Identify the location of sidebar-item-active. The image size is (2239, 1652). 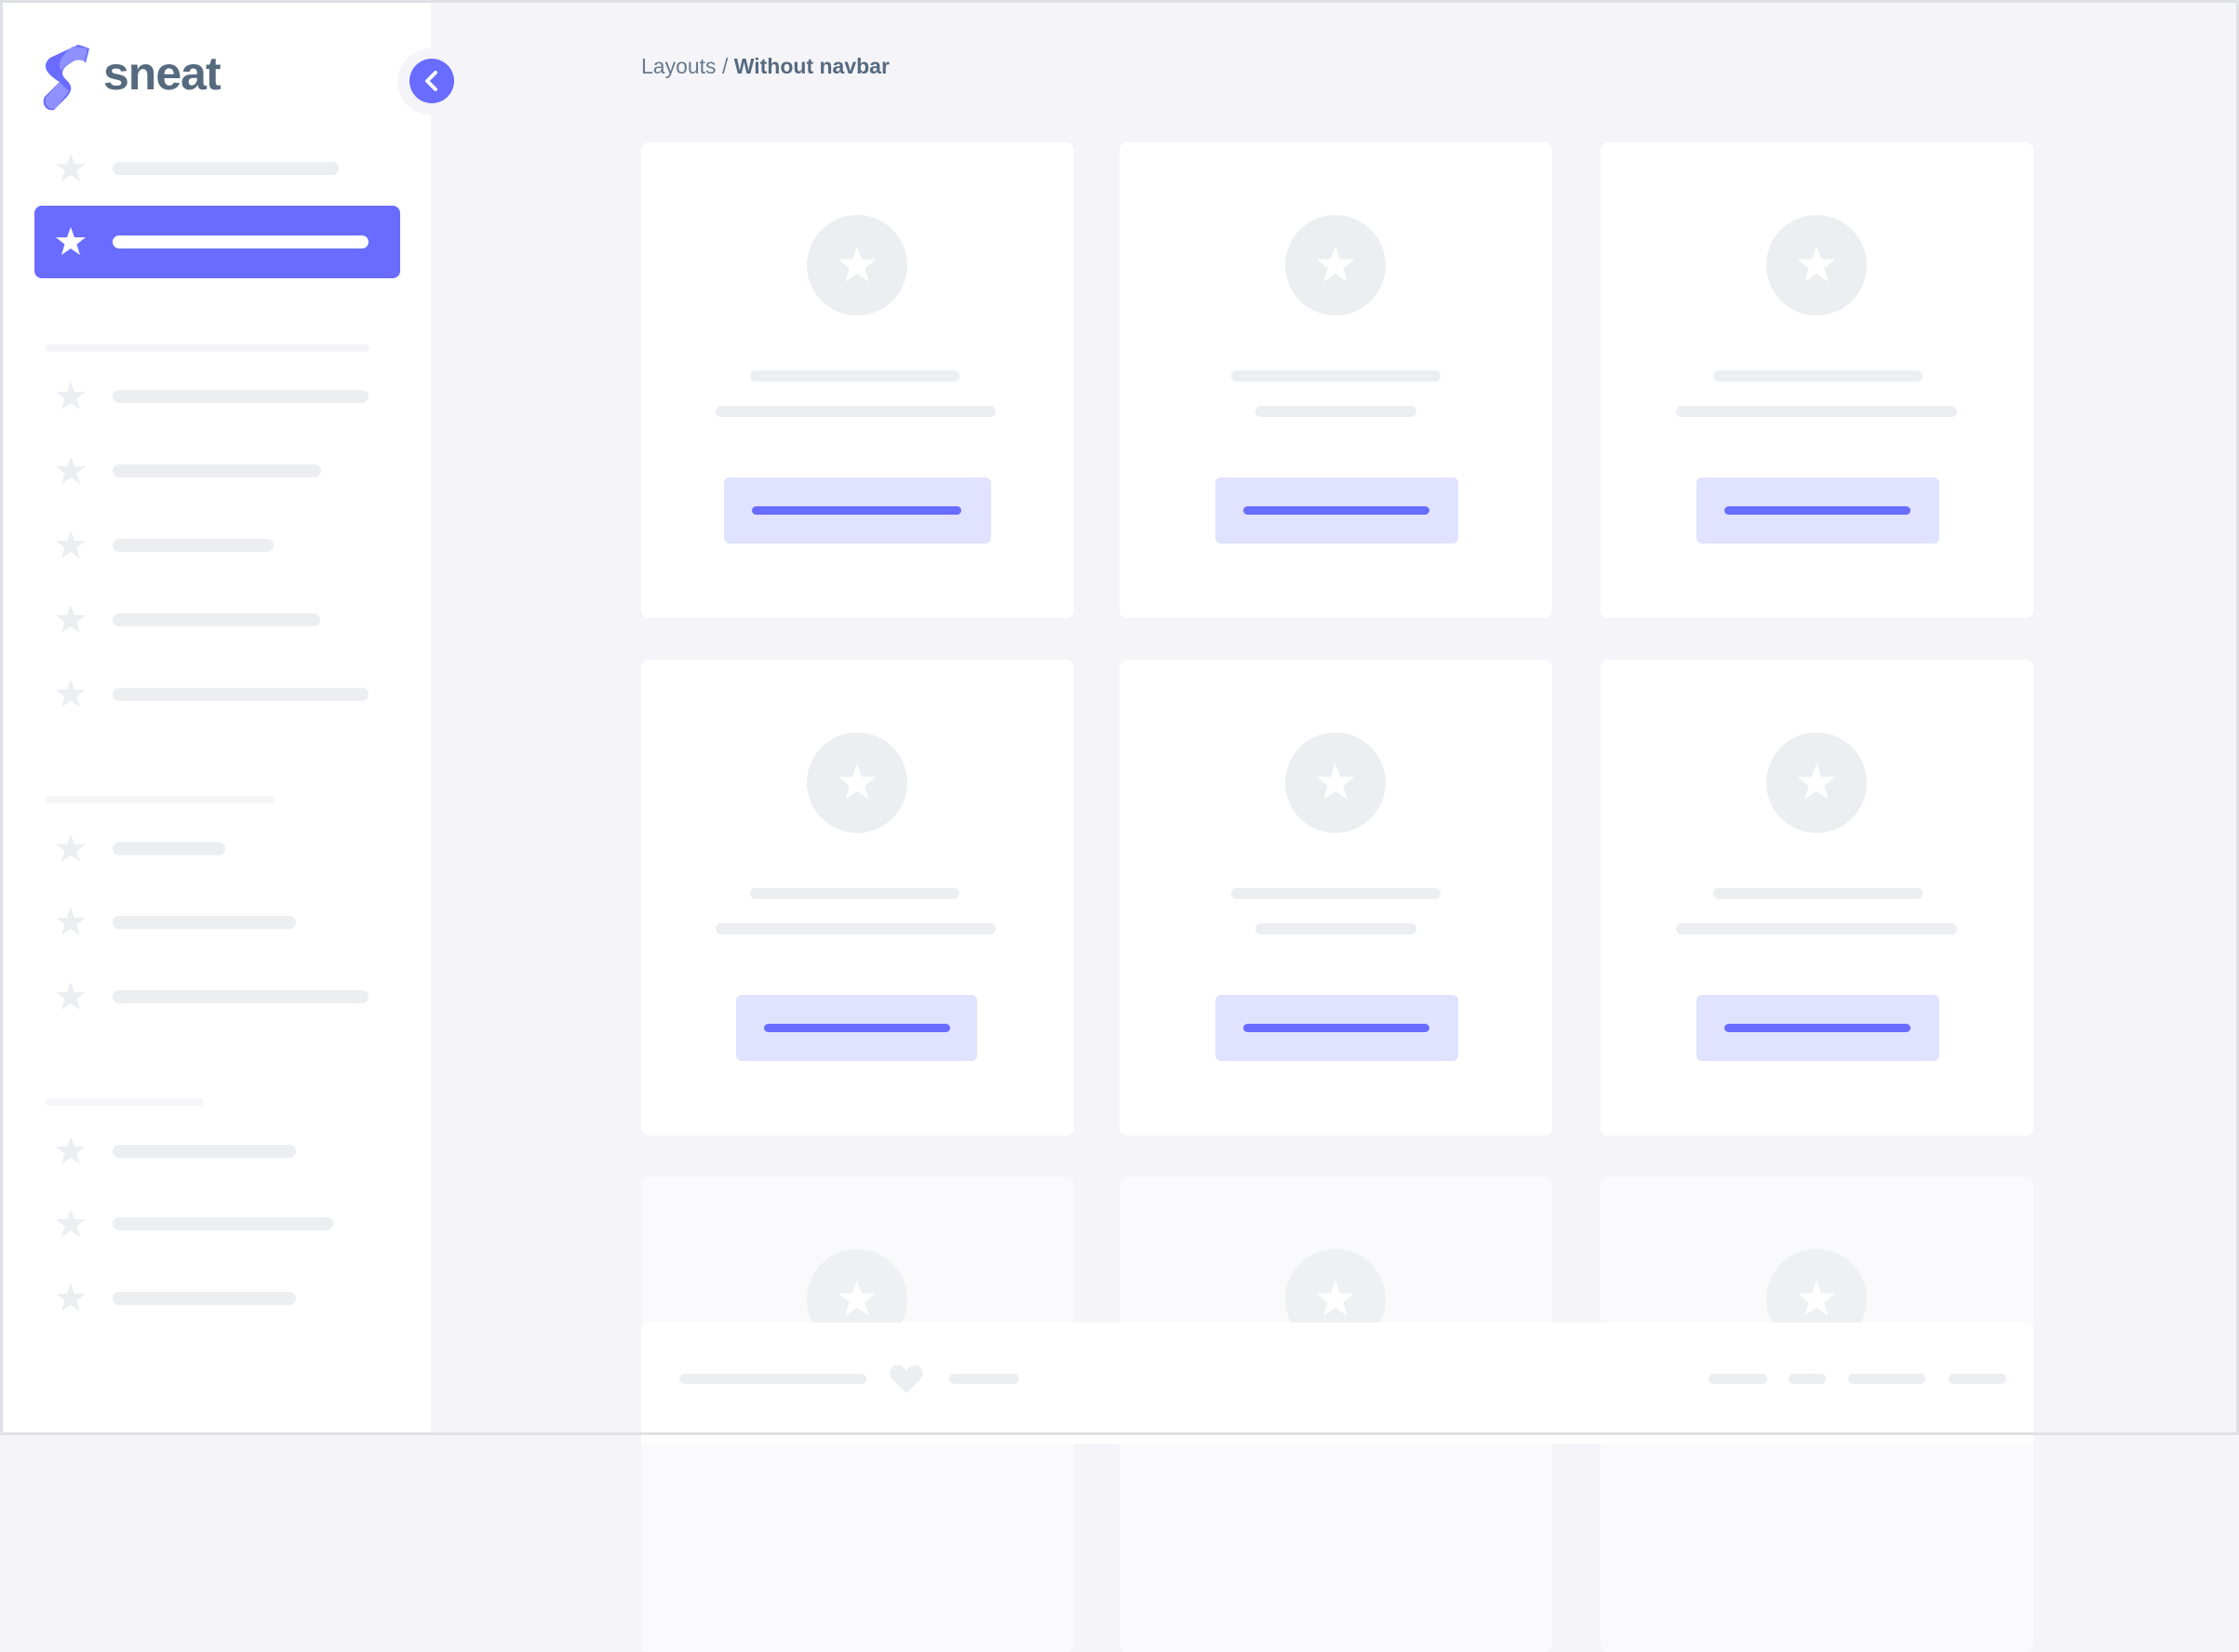
(217, 242).